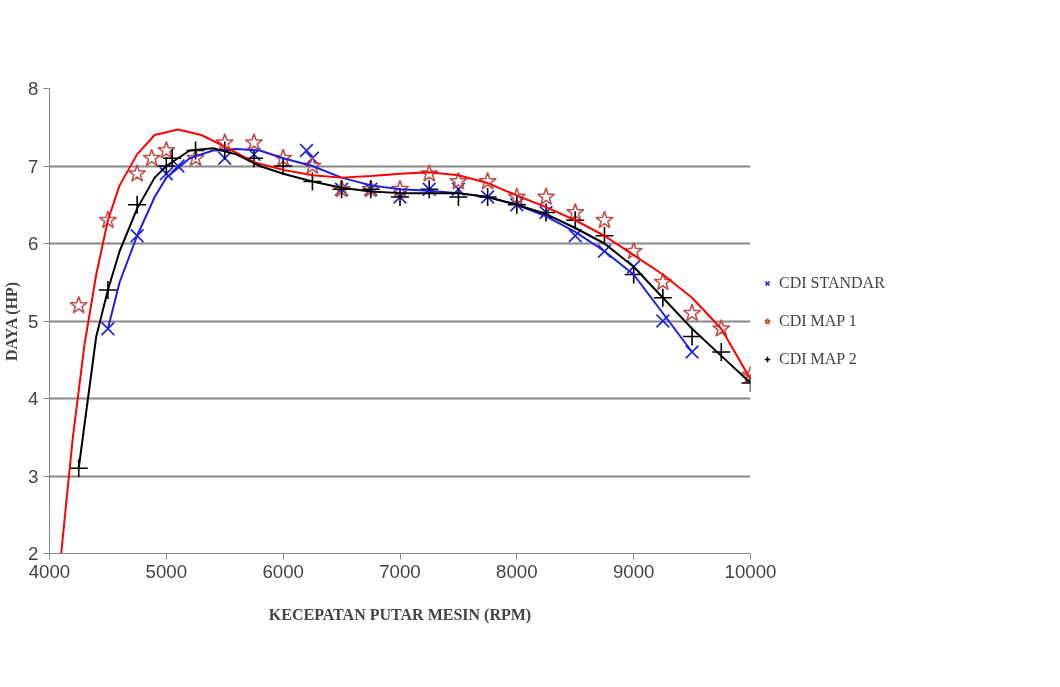  Describe the element at coordinates (33, 398) in the screenshot. I see `y-tick-label: 4` at that location.